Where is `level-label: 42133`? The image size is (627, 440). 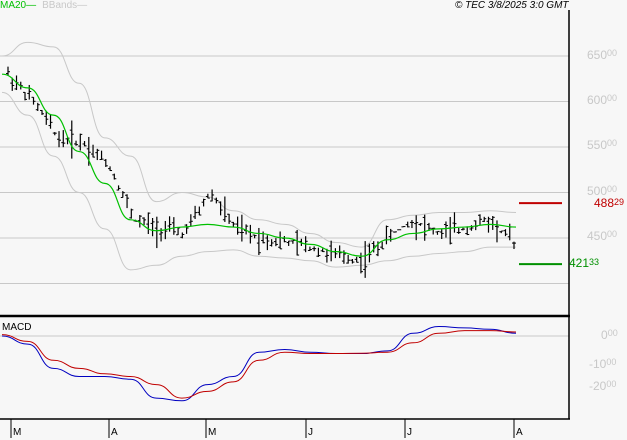 level-label: 42133 is located at coordinates (584, 263).